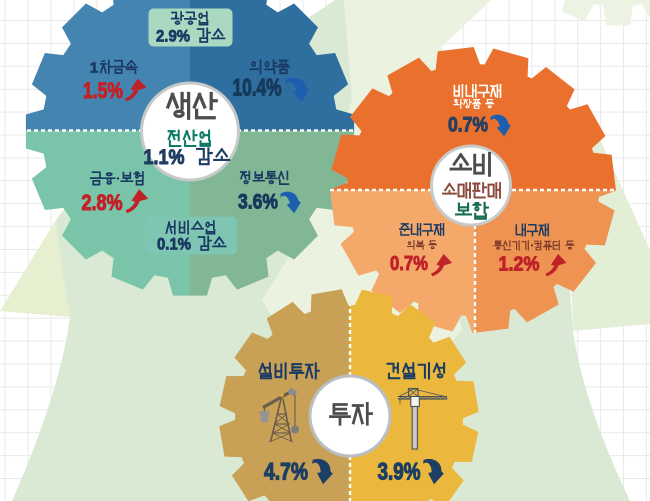 This screenshot has height=501, width=650. What do you see at coordinates (164, 157) in the screenshot?
I see `svg-text: 1.1%` at bounding box center [164, 157].